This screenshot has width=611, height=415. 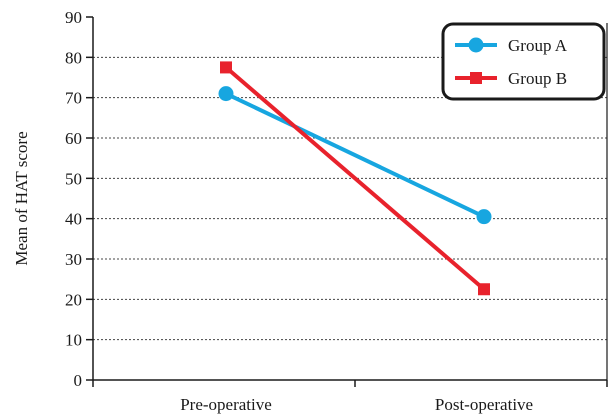 What do you see at coordinates (73, 138) in the screenshot?
I see `y-tick-label-60: 60` at bounding box center [73, 138].